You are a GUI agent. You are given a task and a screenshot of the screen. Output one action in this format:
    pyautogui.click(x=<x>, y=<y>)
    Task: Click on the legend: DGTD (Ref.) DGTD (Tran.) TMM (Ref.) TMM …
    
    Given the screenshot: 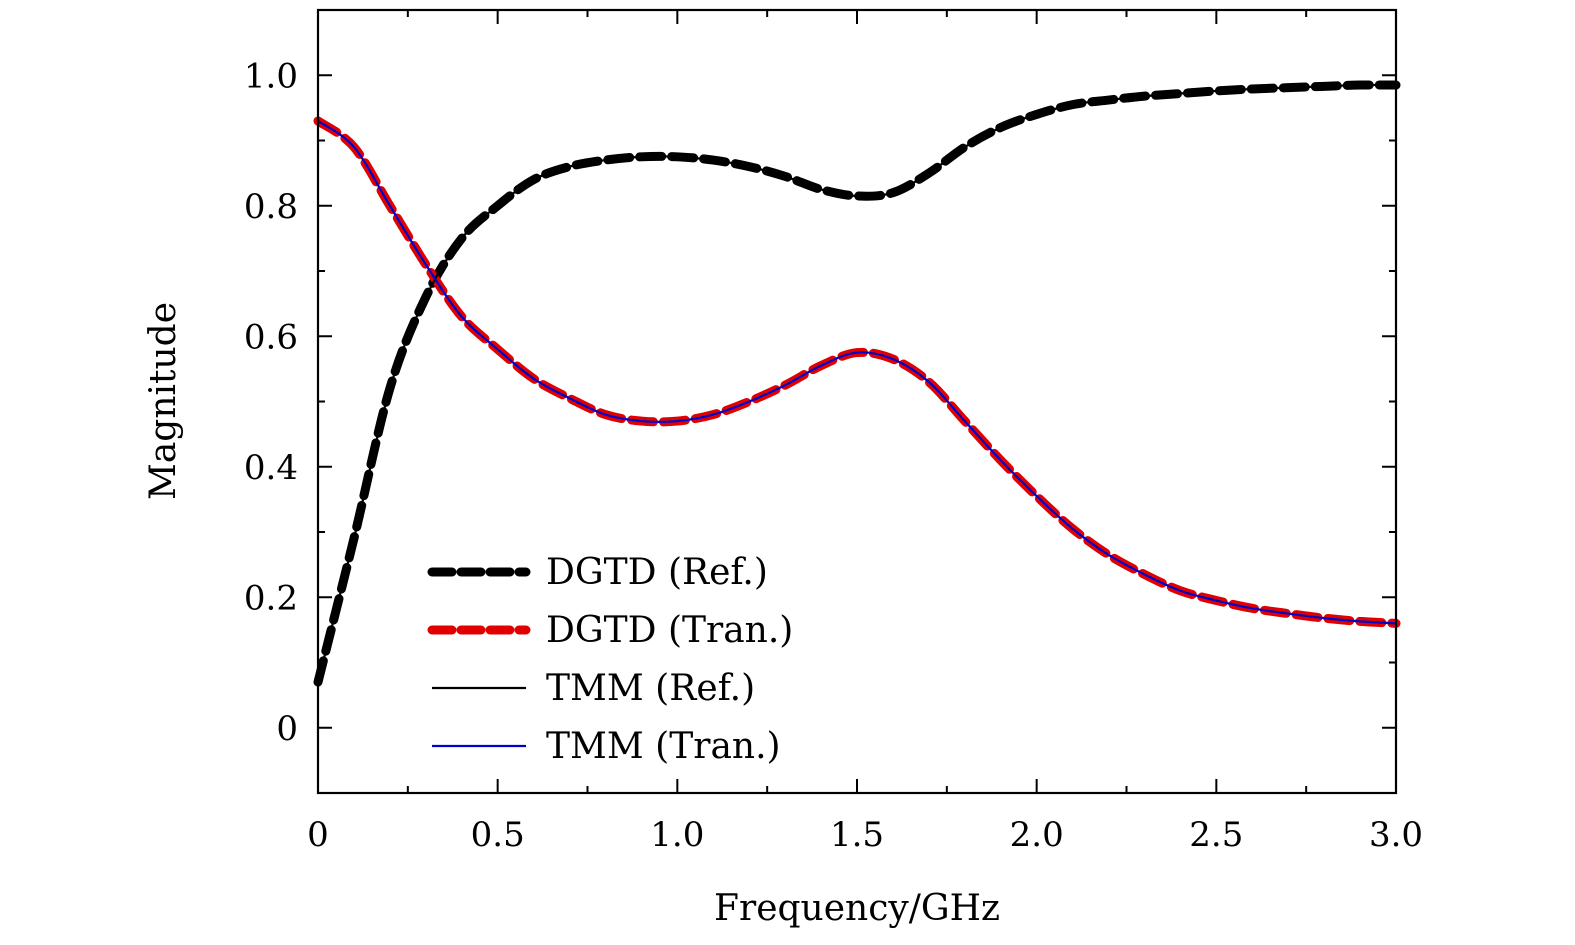 What is the action you would take?
    pyautogui.click(x=610, y=659)
    